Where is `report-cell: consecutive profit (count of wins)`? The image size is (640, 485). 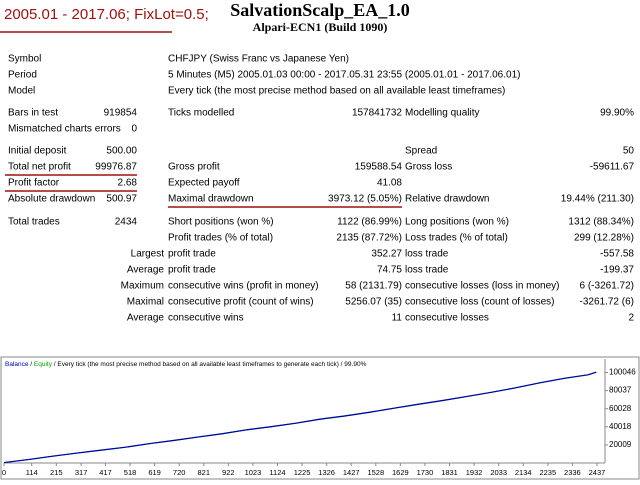 report-cell: consecutive profit (count of wins) is located at coordinates (241, 302).